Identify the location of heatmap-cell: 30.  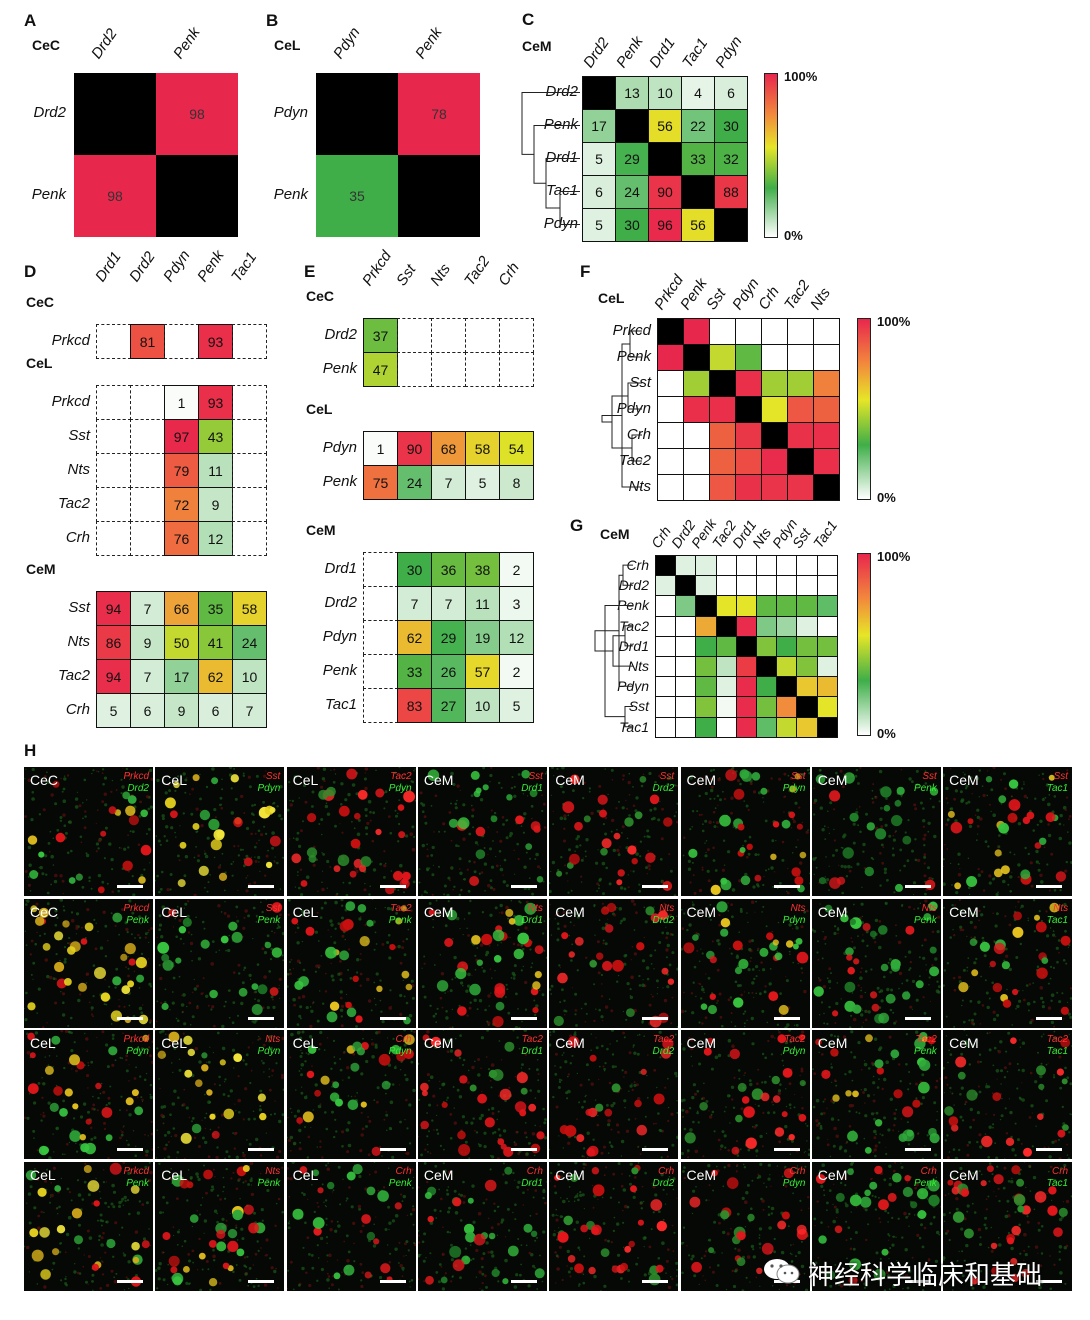
(632, 225).